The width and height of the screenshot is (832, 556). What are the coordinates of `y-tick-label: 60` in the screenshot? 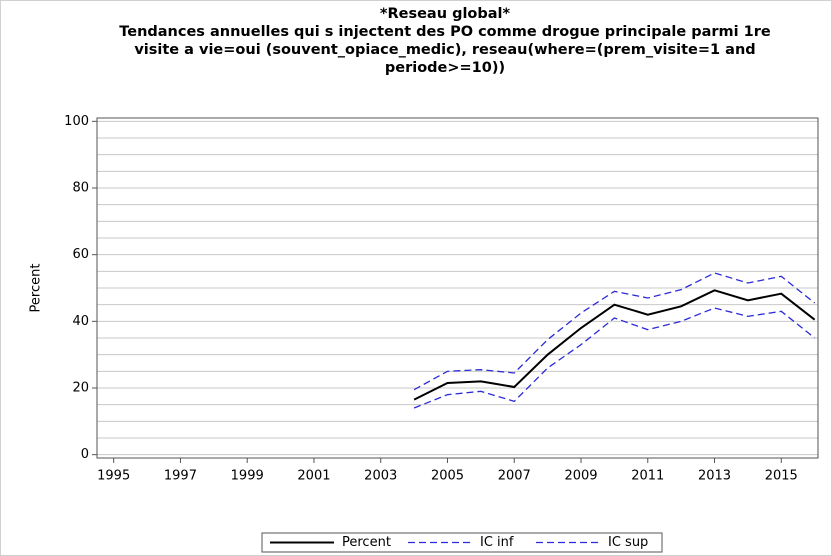 It's located at (80, 254).